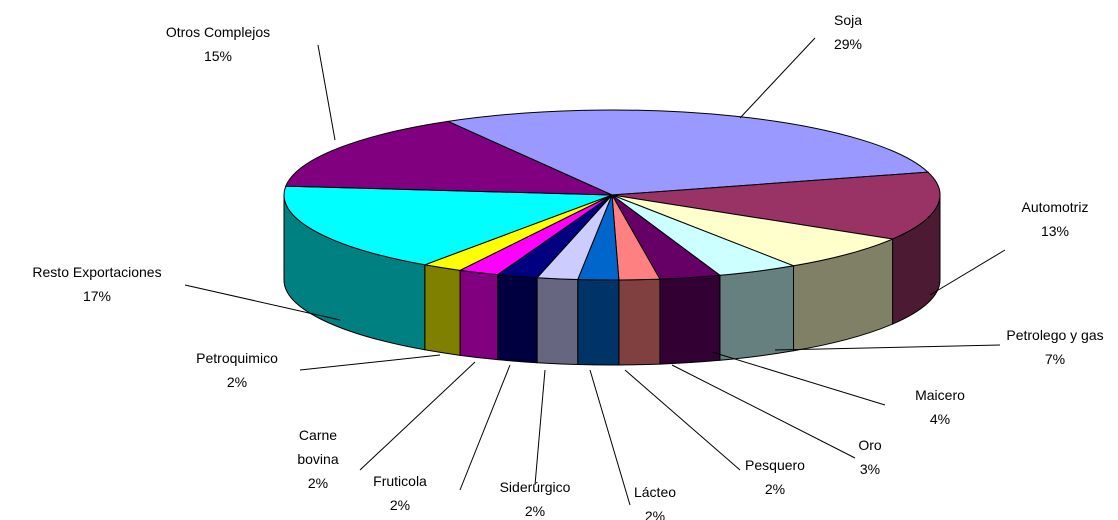 This screenshot has width=1118, height=520. What do you see at coordinates (1055, 359) in the screenshot?
I see `slice-percent: 7%` at bounding box center [1055, 359].